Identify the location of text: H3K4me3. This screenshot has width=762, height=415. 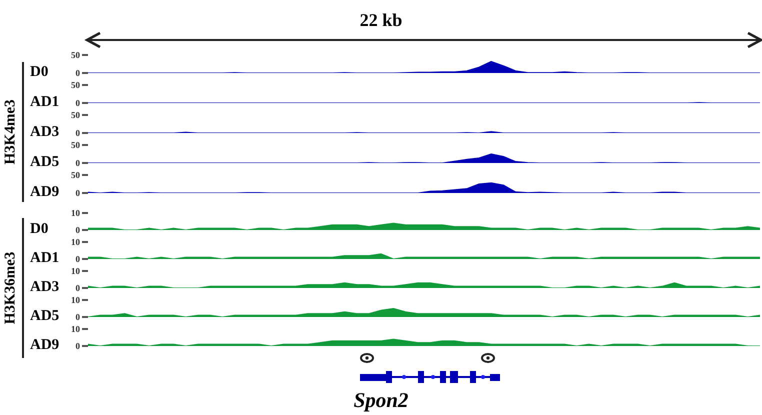
(11, 132).